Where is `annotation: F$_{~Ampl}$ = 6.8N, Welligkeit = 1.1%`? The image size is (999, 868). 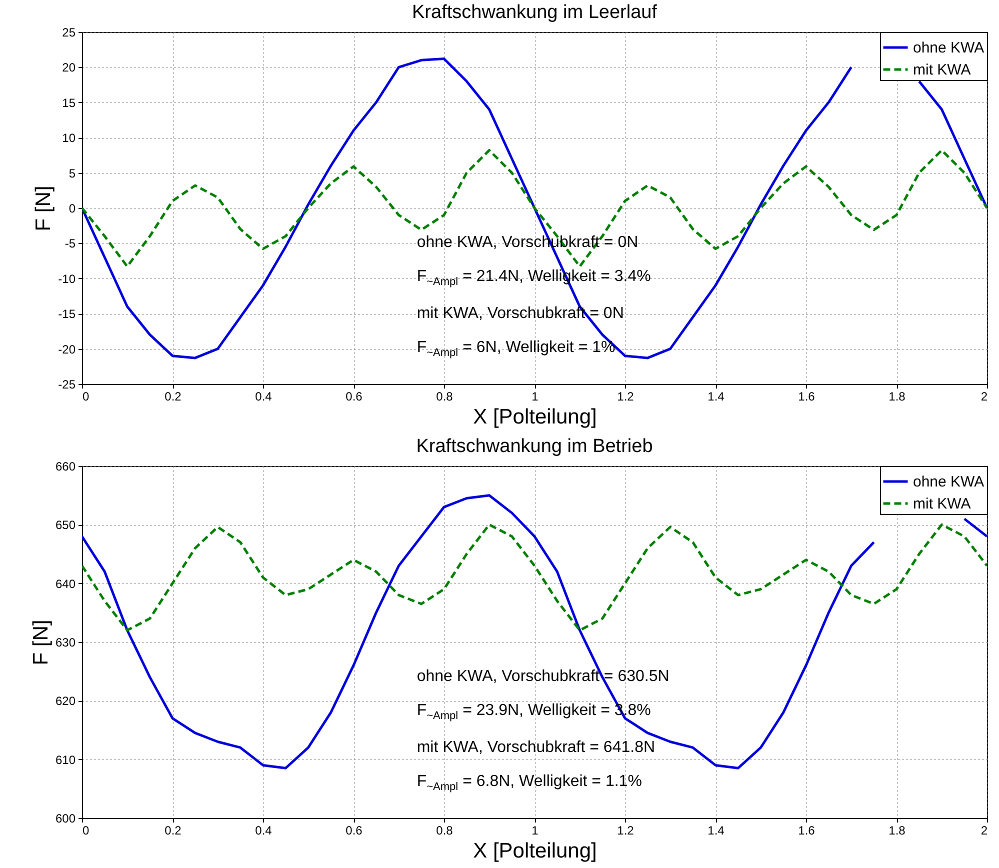 annotation: F$_{~Ampl}$ = 6.8N, Welligkeit = 1.1% is located at coordinates (529, 782).